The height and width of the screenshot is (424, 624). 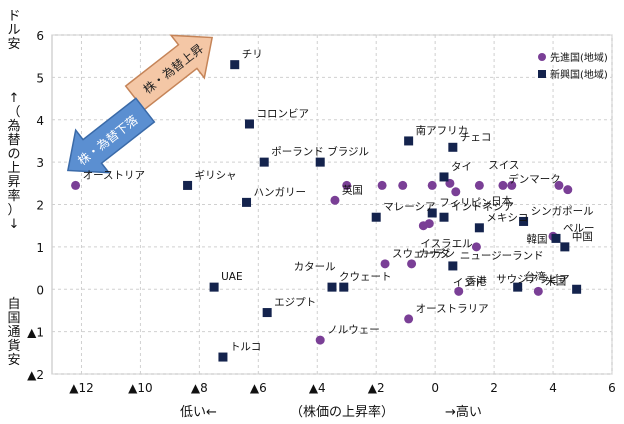 I want to click on point-label: フィリピン, so click(x=465, y=203).